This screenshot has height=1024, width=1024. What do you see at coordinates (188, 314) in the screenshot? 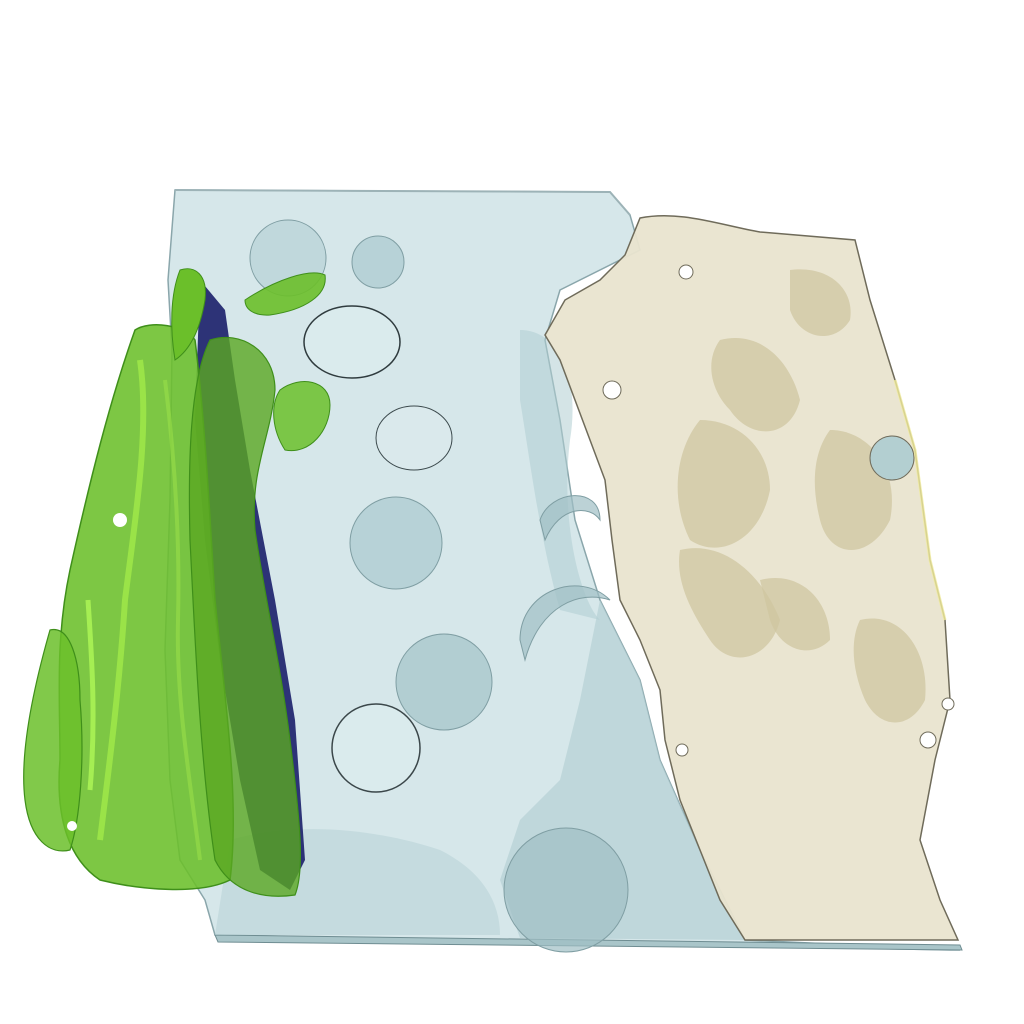
I see `green-strand` at bounding box center [188, 314].